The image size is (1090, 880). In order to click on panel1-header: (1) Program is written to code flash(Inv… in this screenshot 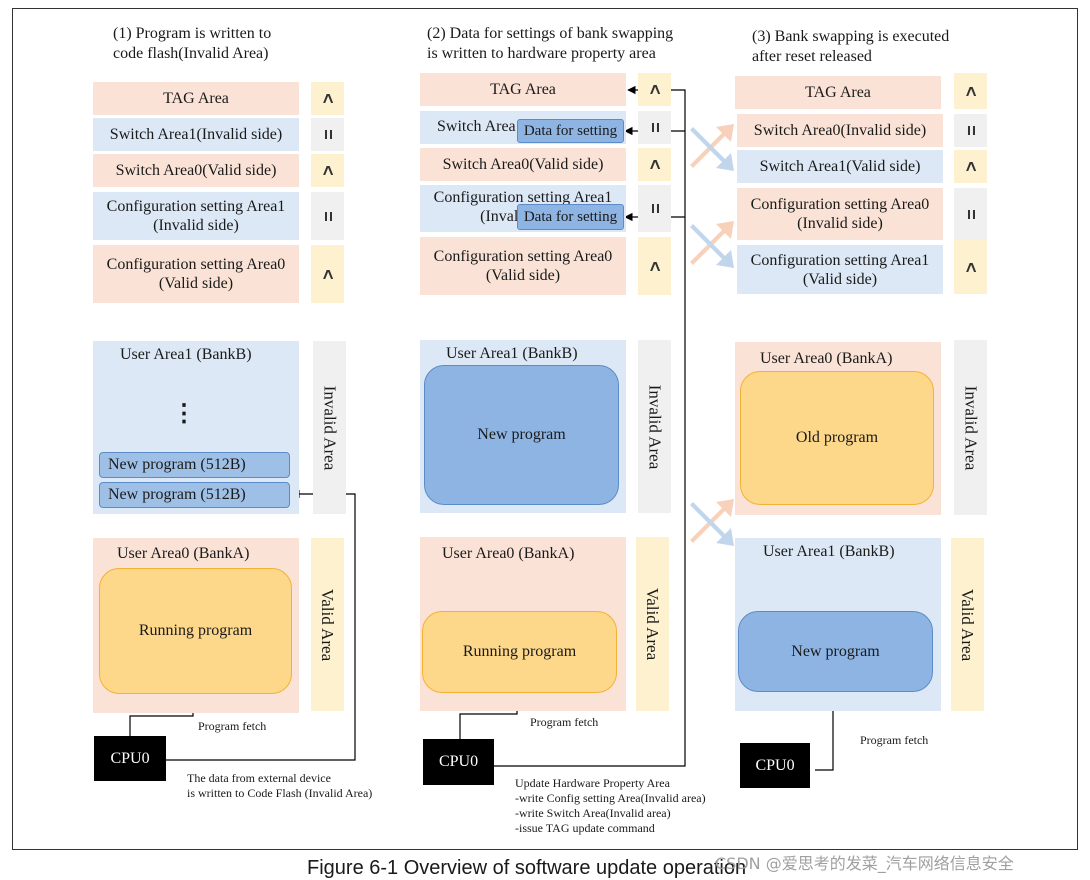, I will do `click(192, 43)`.